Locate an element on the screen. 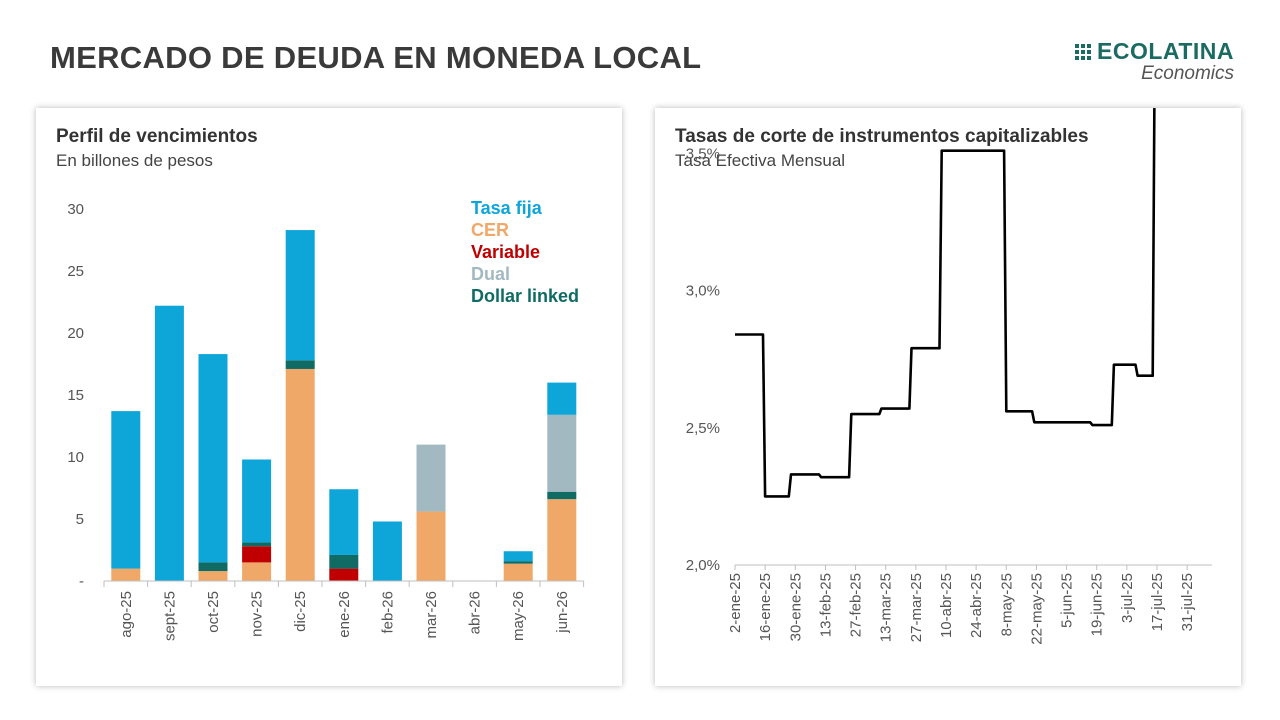 The width and height of the screenshot is (1280, 720). x-tick-label: 22-may-25 is located at coordinates (1036, 609).